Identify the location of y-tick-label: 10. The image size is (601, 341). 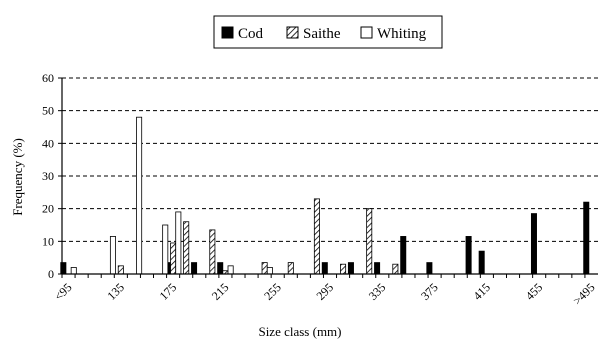
(48, 241).